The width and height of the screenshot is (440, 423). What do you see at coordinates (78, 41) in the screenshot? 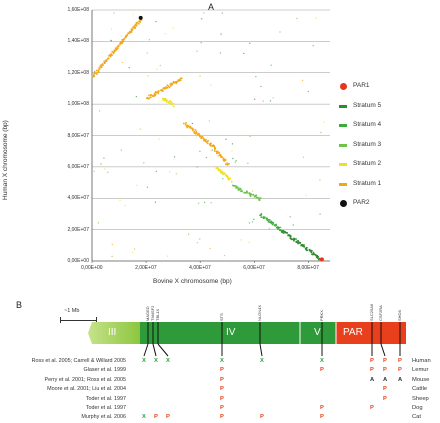
I see `y-tick-label: 1,40E+08` at bounding box center [78, 41].